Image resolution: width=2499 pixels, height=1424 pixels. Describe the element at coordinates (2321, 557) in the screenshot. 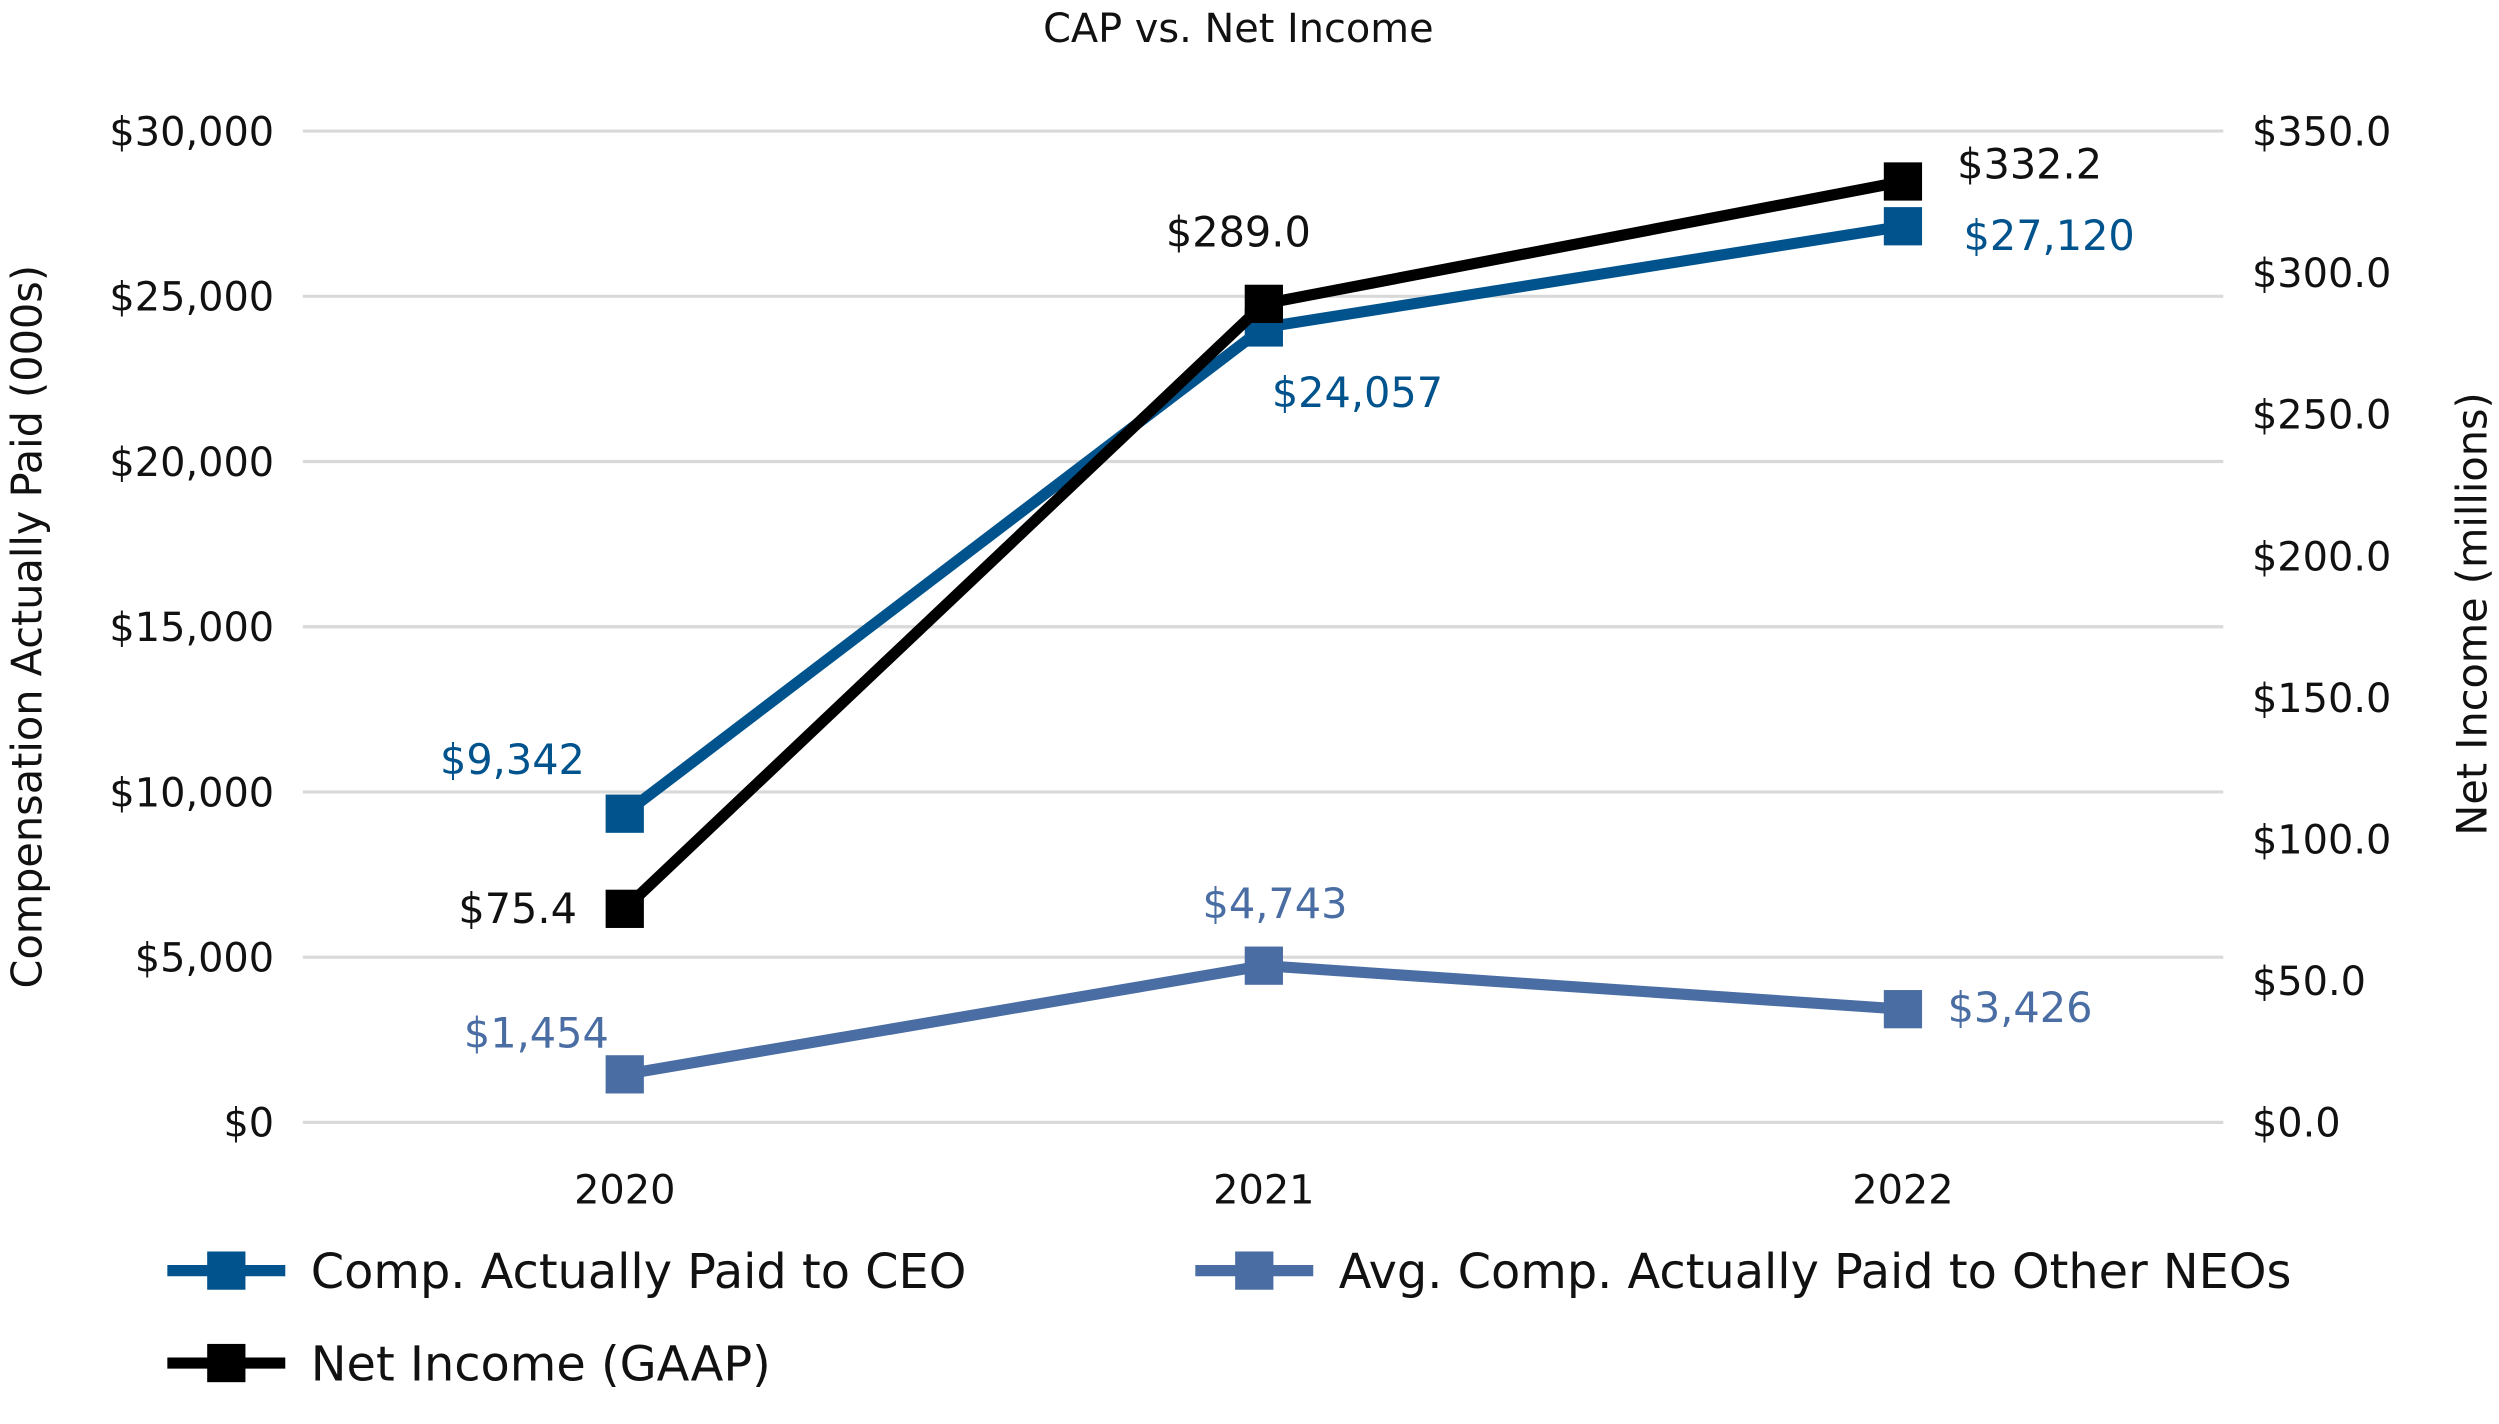

I see `right-tick-label: $200.0` at that location.